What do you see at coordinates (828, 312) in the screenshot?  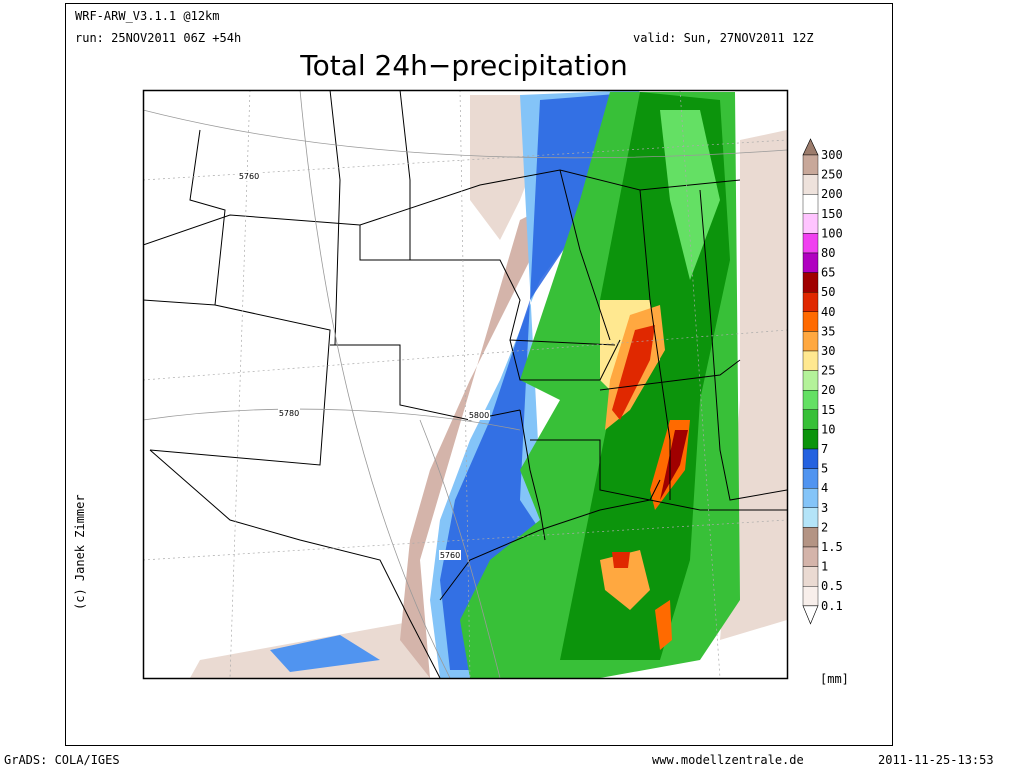 I see `colorbar-label: 40` at bounding box center [828, 312].